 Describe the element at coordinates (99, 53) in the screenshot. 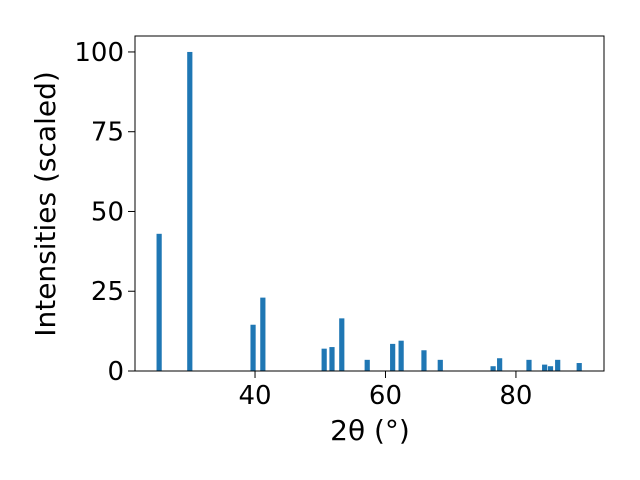

I see `y-tick-label: 100` at that location.